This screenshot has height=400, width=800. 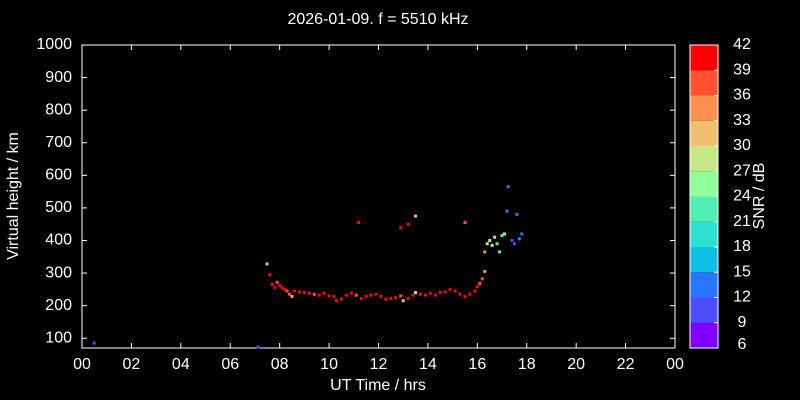 I want to click on y-tick-label: 400, so click(x=58, y=240).